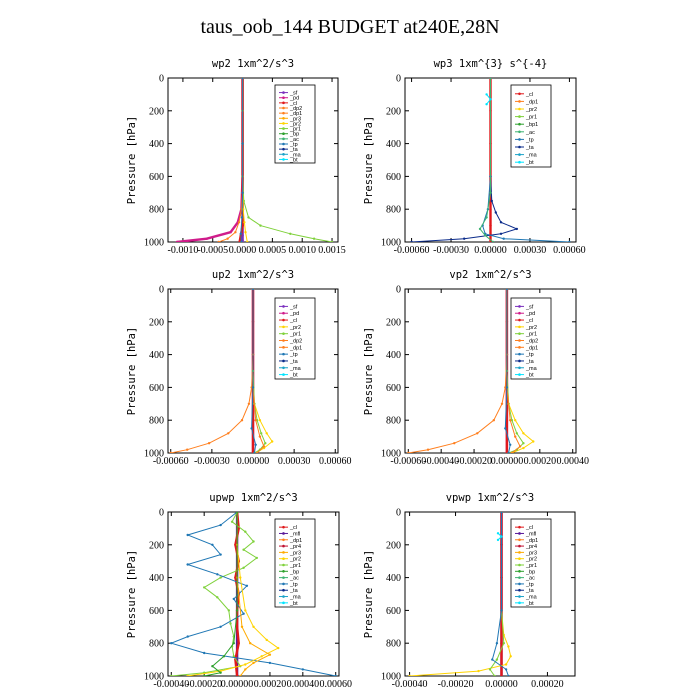  What do you see at coordinates (393, 611) in the screenshot?
I see `y-tick-label: 600` at bounding box center [393, 611].